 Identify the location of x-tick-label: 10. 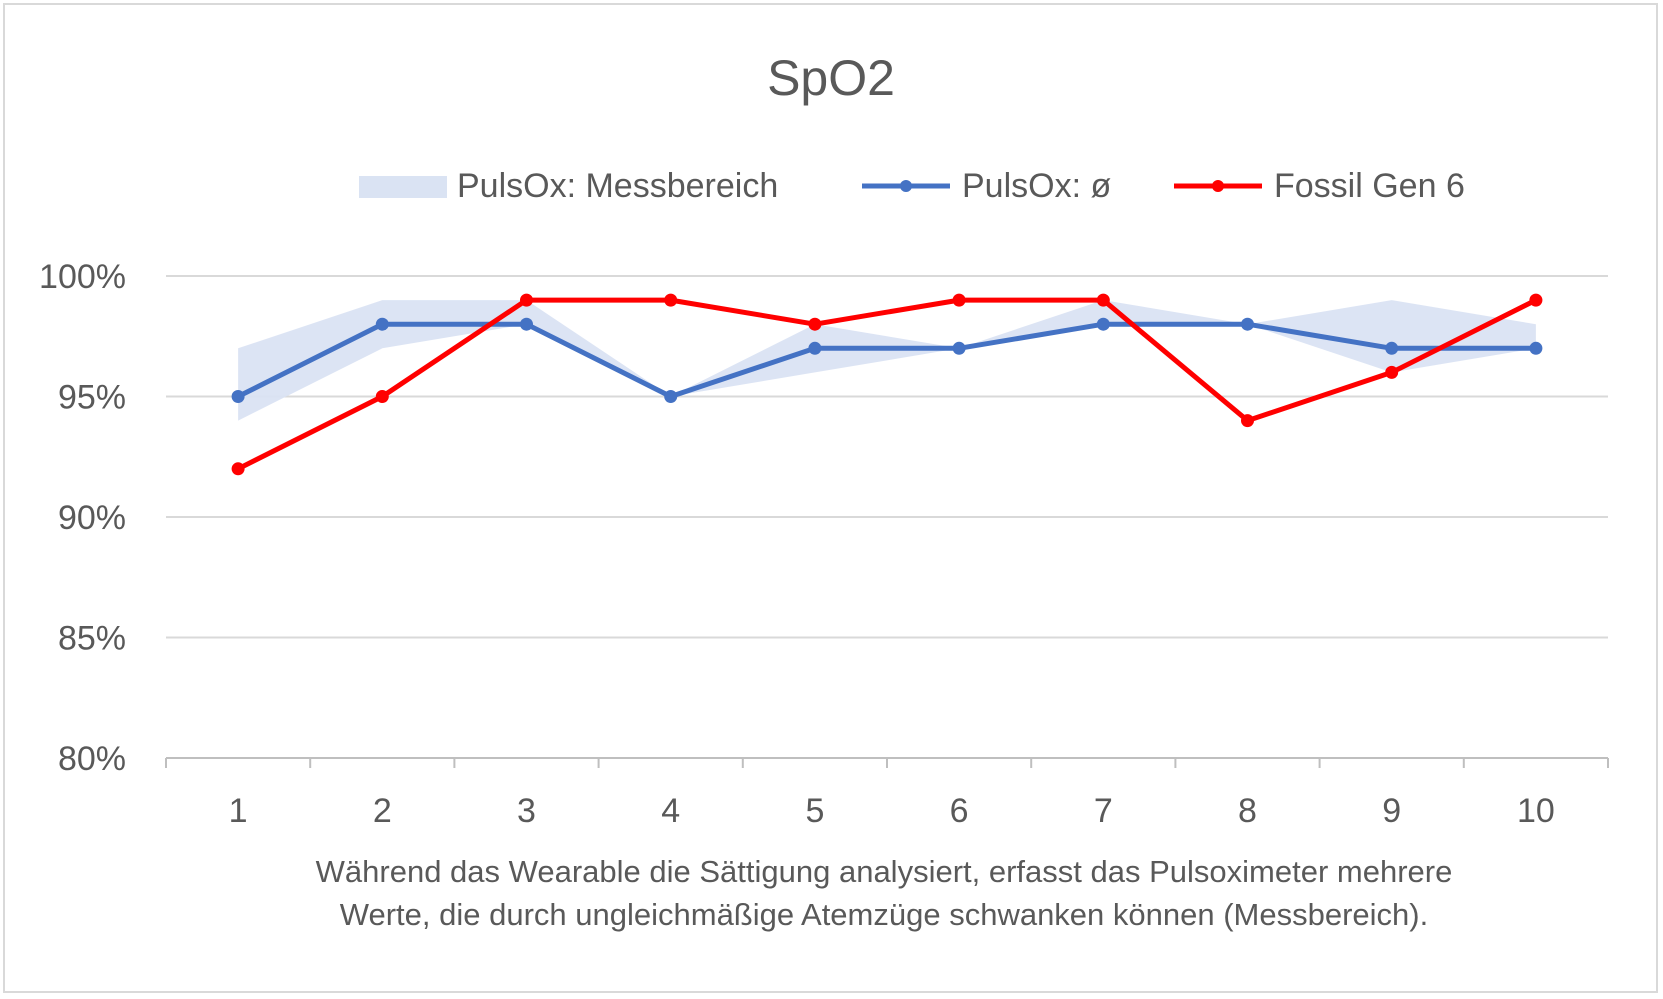
(1536, 811).